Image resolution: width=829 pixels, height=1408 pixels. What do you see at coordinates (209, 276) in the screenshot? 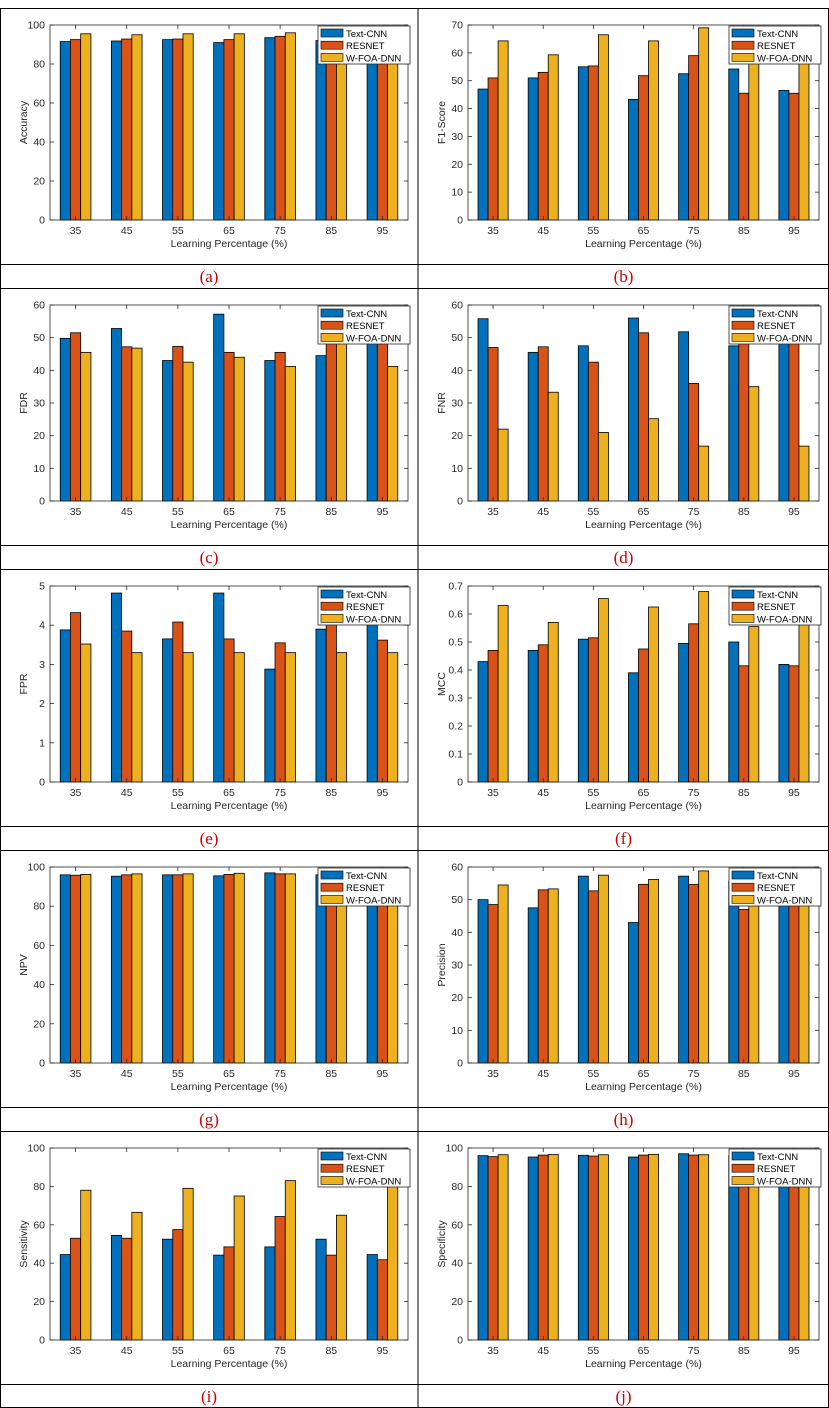
I see `panel-caption: (a)` at bounding box center [209, 276].